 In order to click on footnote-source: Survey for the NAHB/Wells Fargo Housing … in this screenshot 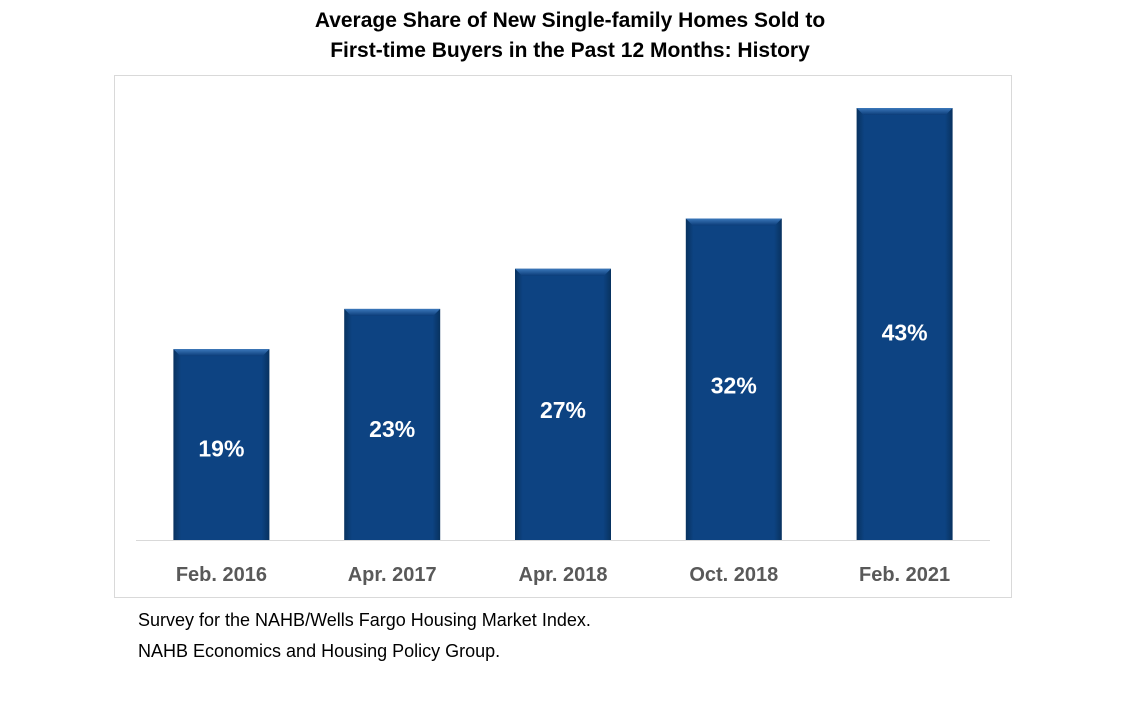, I will do `click(364, 620)`.